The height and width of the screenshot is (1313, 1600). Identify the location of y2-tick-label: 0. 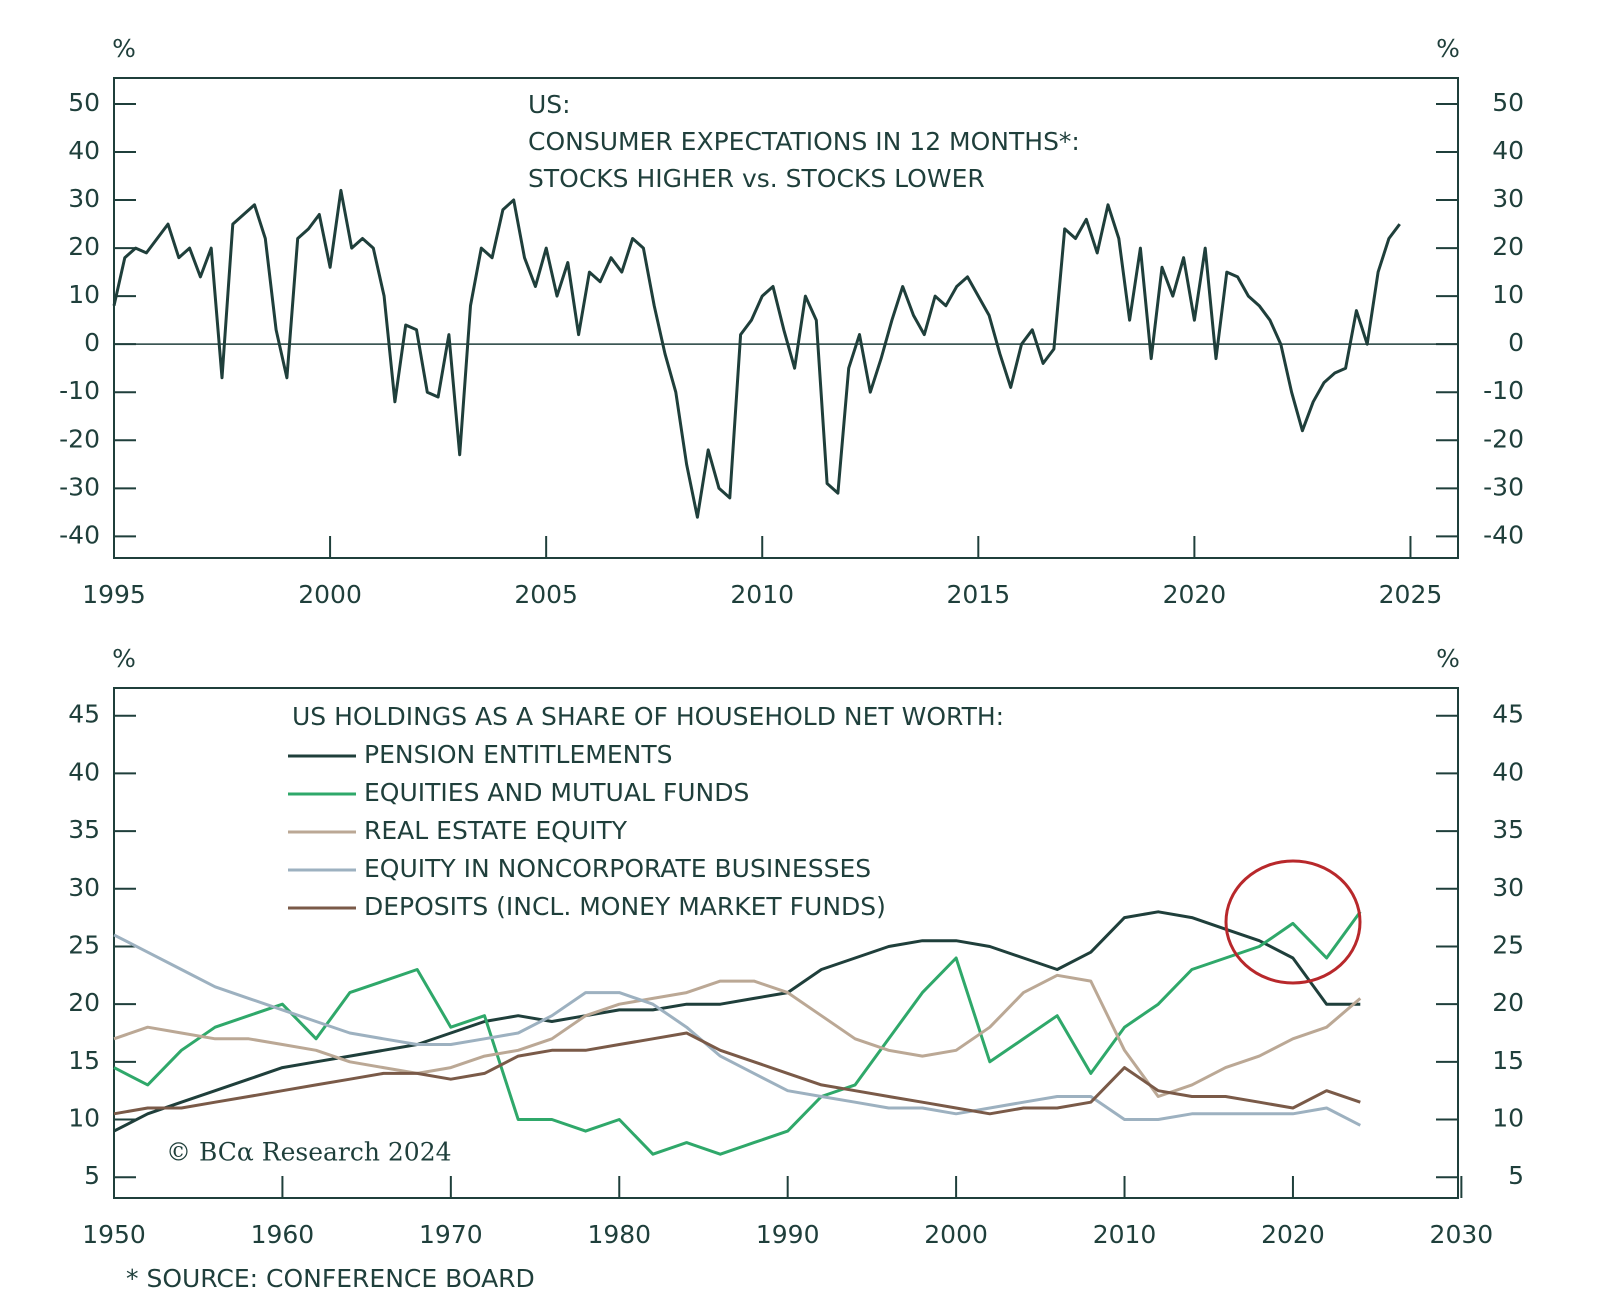
(1516, 342).